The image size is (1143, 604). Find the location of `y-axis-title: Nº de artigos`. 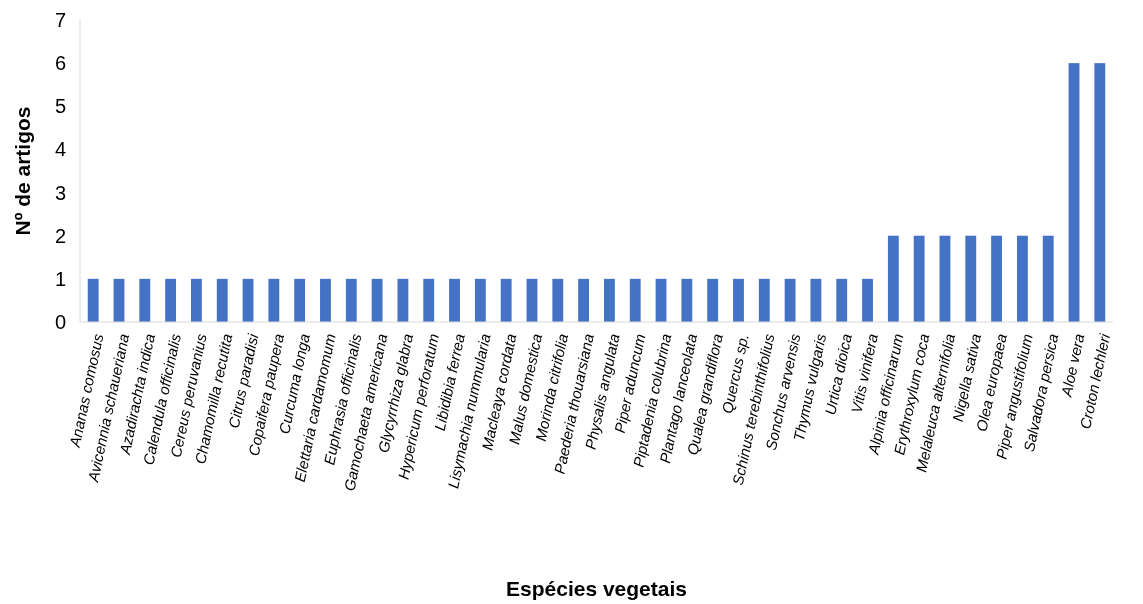

y-axis-title: Nº de artigos is located at coordinates (22, 171).